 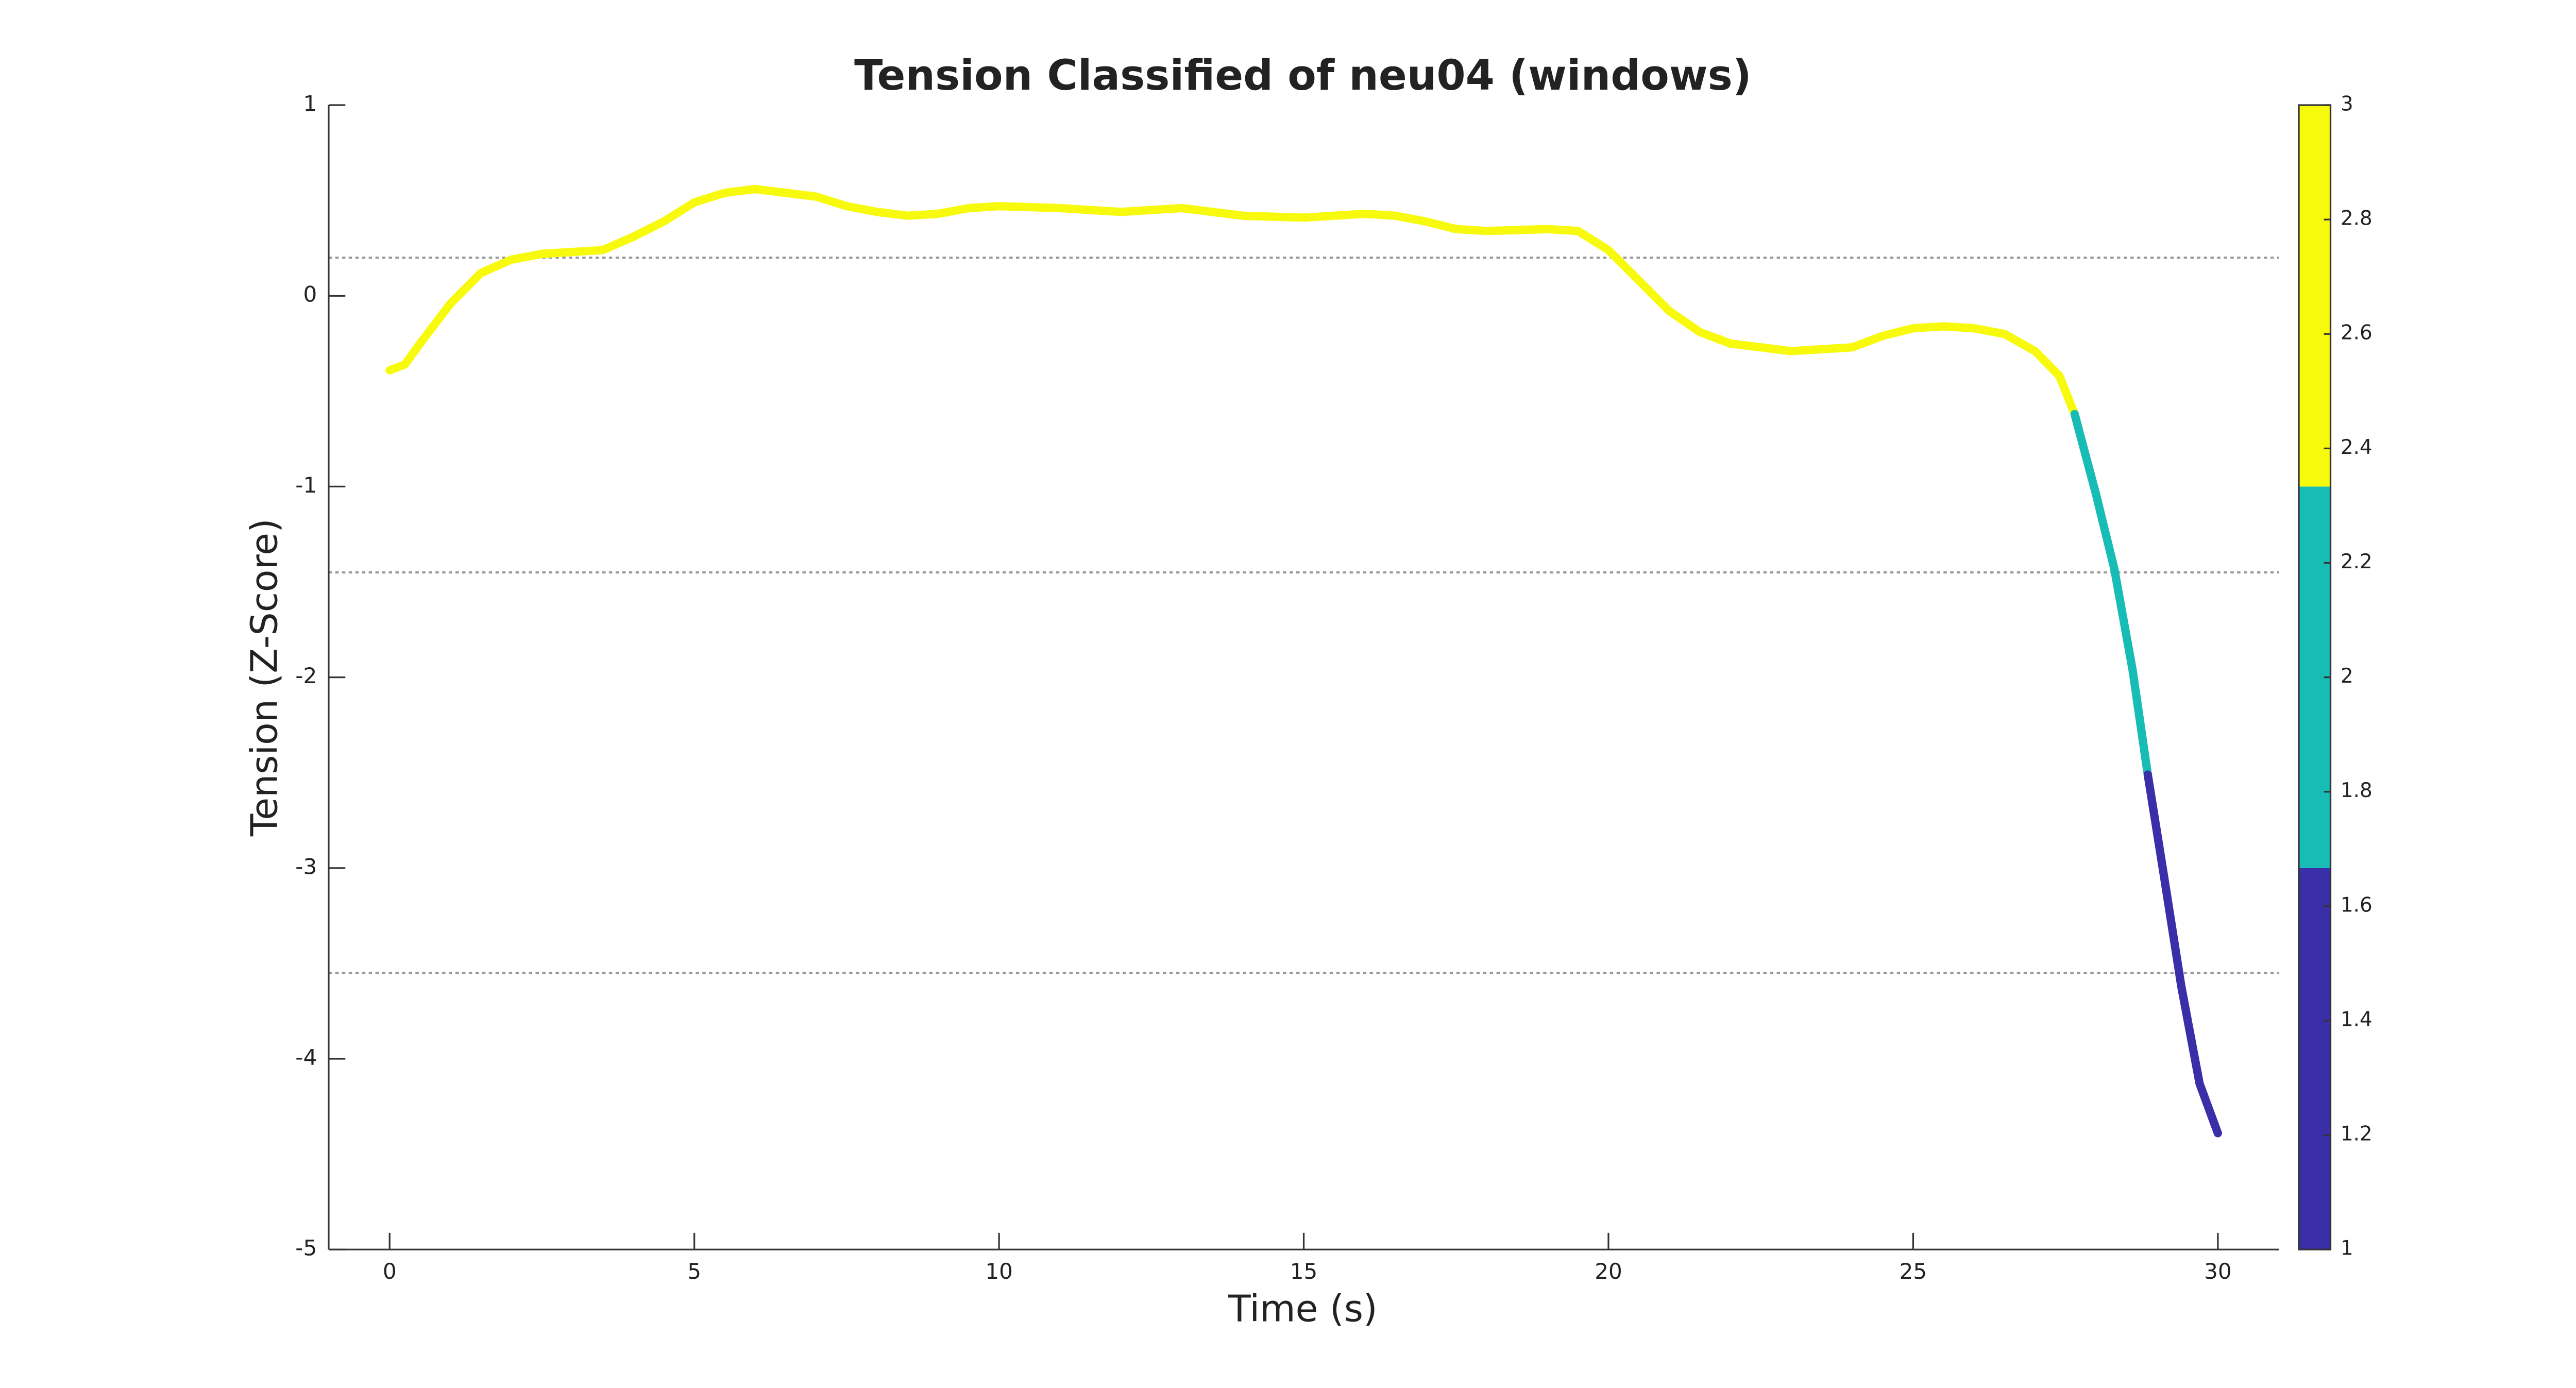 What do you see at coordinates (2347, 103) in the screenshot?
I see `colorbar-tick-label: 3` at bounding box center [2347, 103].